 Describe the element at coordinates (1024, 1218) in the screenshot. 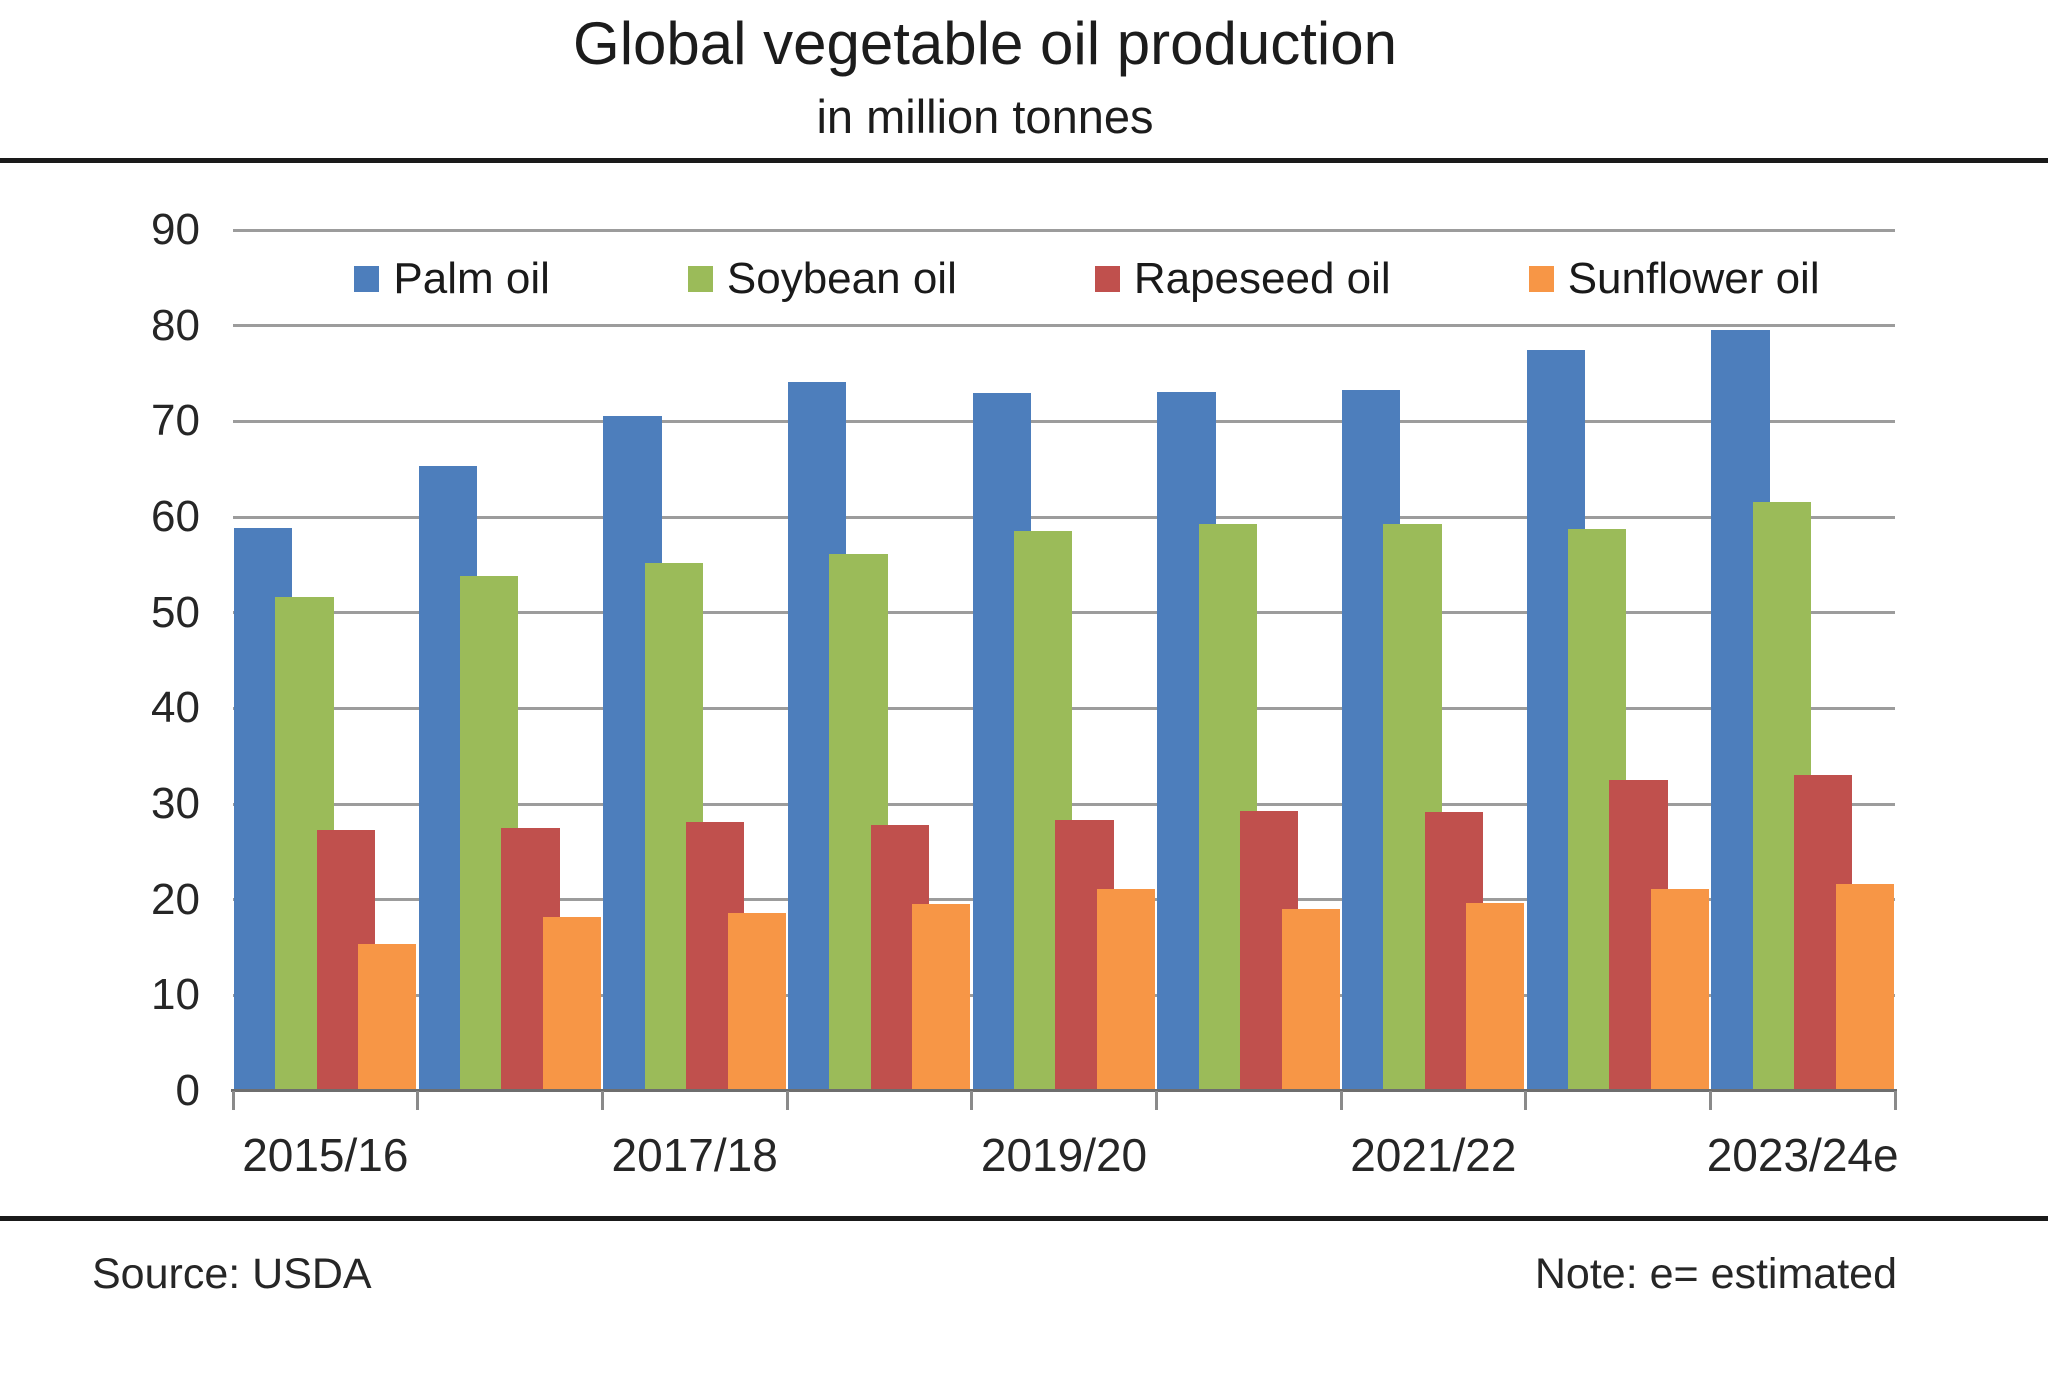

I see `footer-divider-line` at that location.